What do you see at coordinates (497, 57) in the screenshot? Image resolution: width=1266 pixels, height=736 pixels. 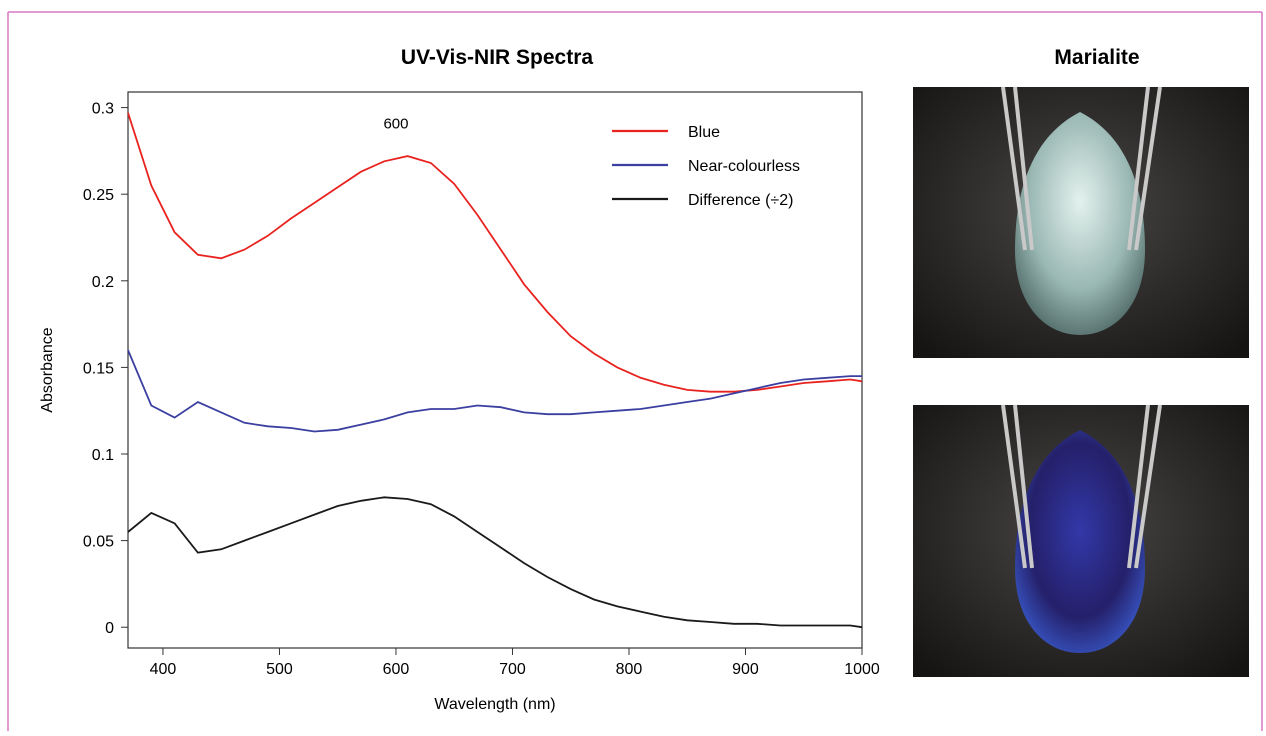 I see `chart-title: UV-Vis-NIR Spectra` at bounding box center [497, 57].